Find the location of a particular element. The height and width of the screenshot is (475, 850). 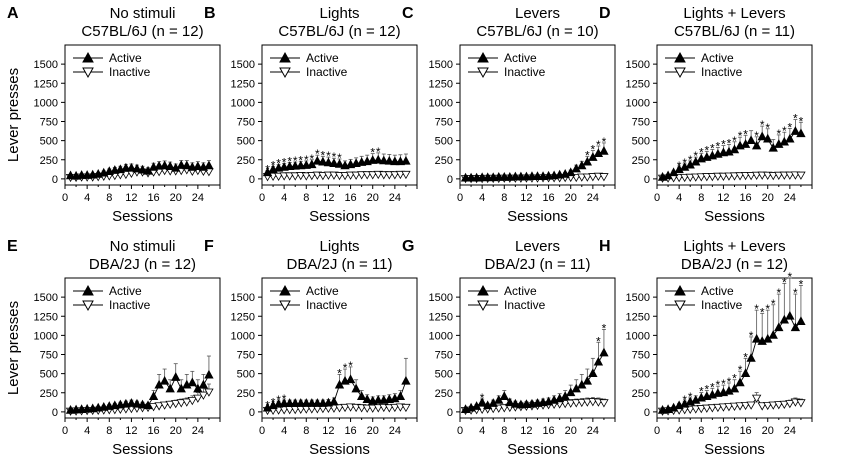

x-tick-label: 20 is located at coordinates (571, 431).